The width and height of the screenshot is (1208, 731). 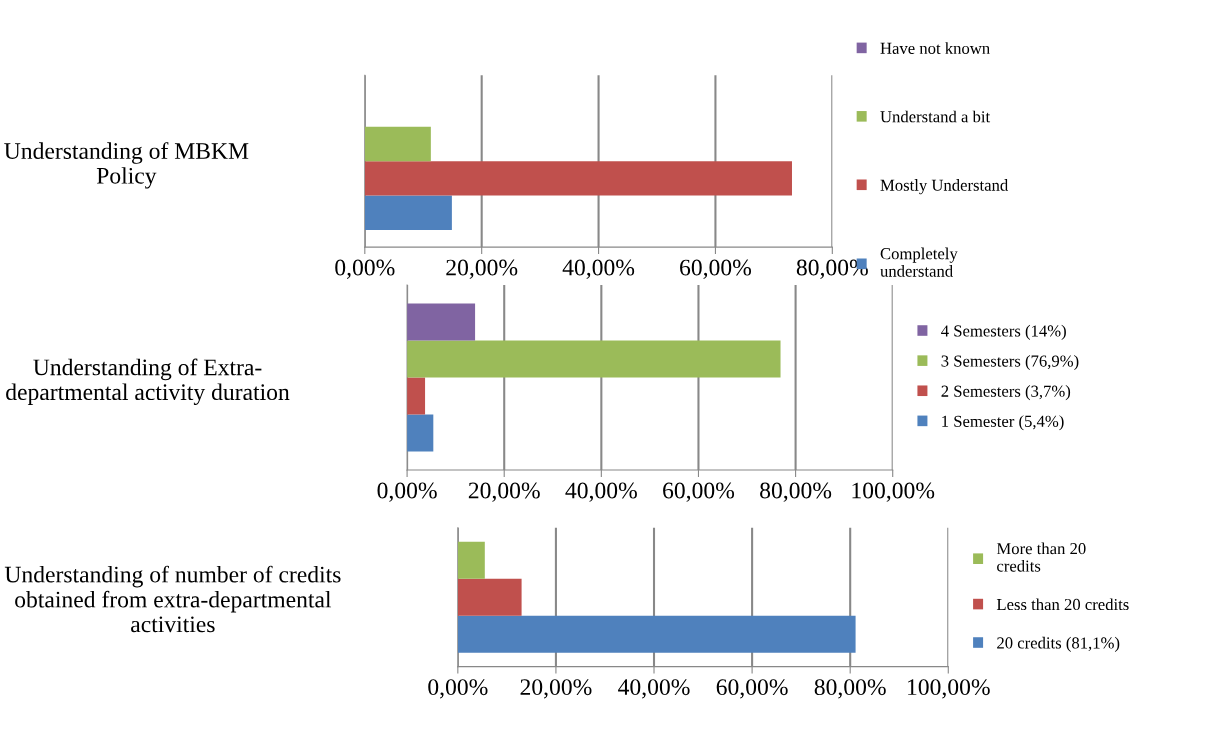 What do you see at coordinates (1010, 362) in the screenshot?
I see `legend-label: 3 Semesters (76,9%)` at bounding box center [1010, 362].